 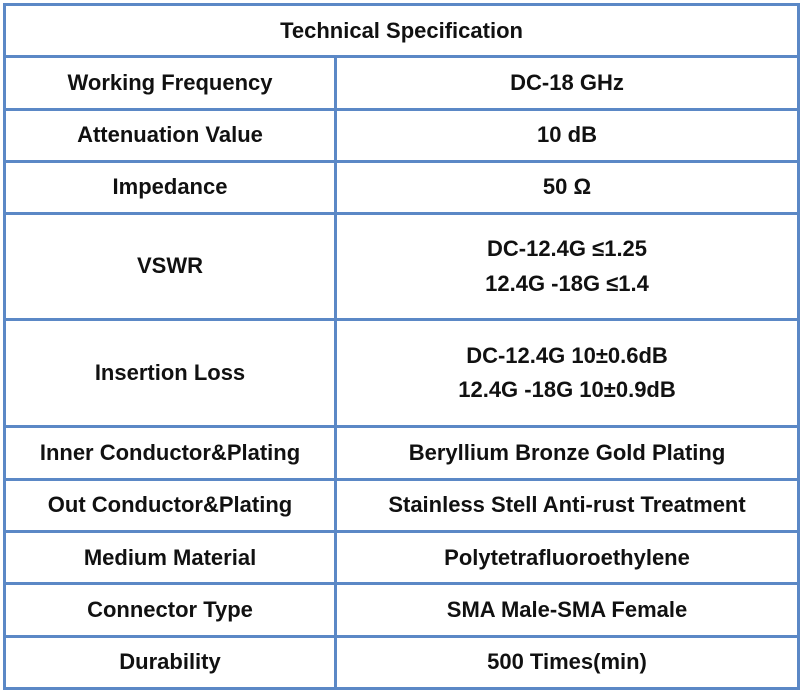 I want to click on table-row: Medium Material Polytetrafluoroethylene, so click(x=401, y=558).